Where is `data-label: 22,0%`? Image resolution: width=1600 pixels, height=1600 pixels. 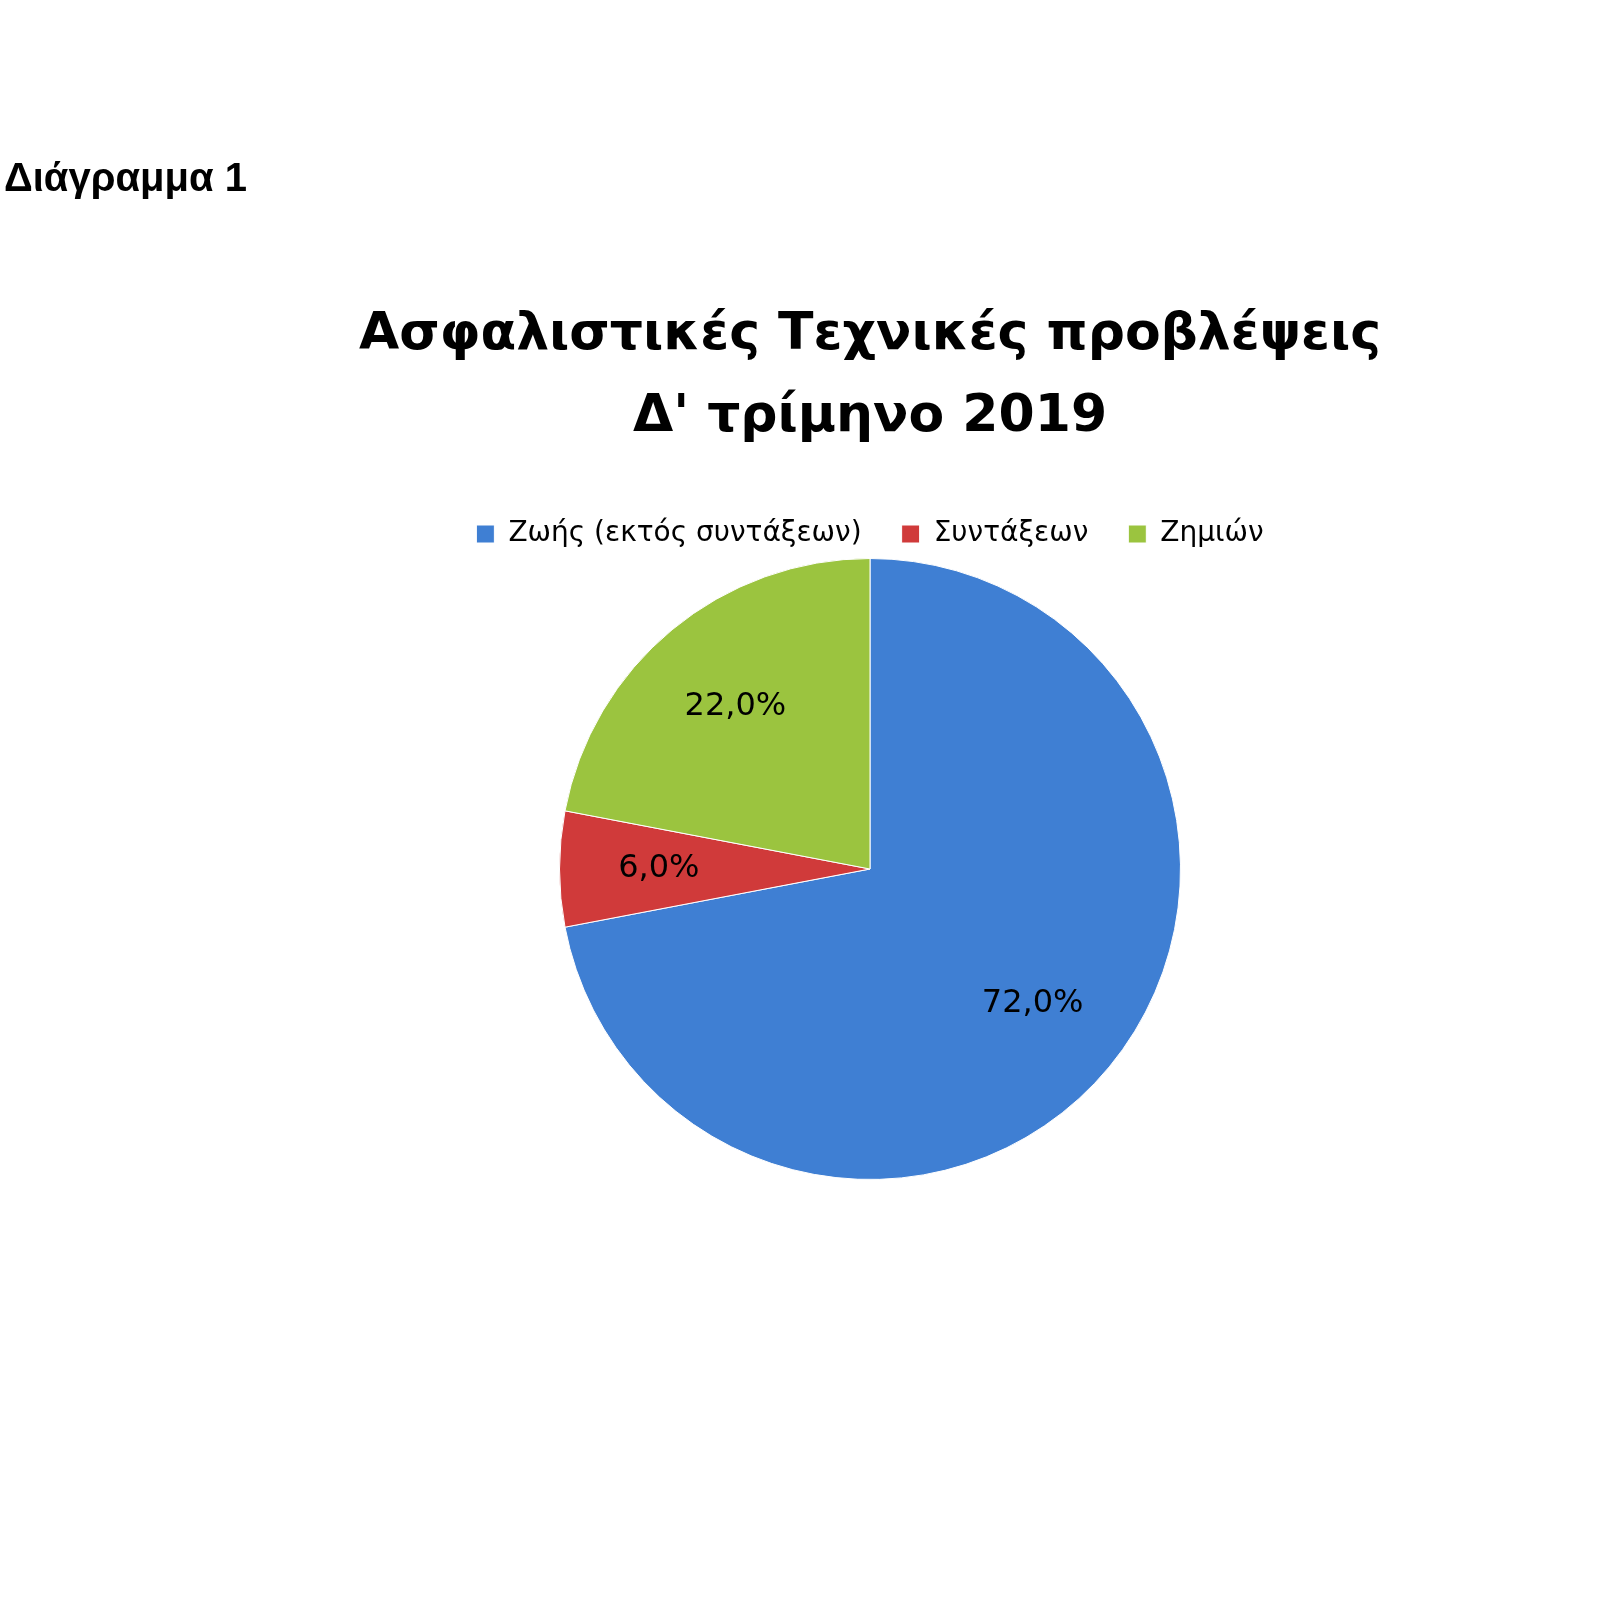
data-label: 22,0% is located at coordinates (735, 703).